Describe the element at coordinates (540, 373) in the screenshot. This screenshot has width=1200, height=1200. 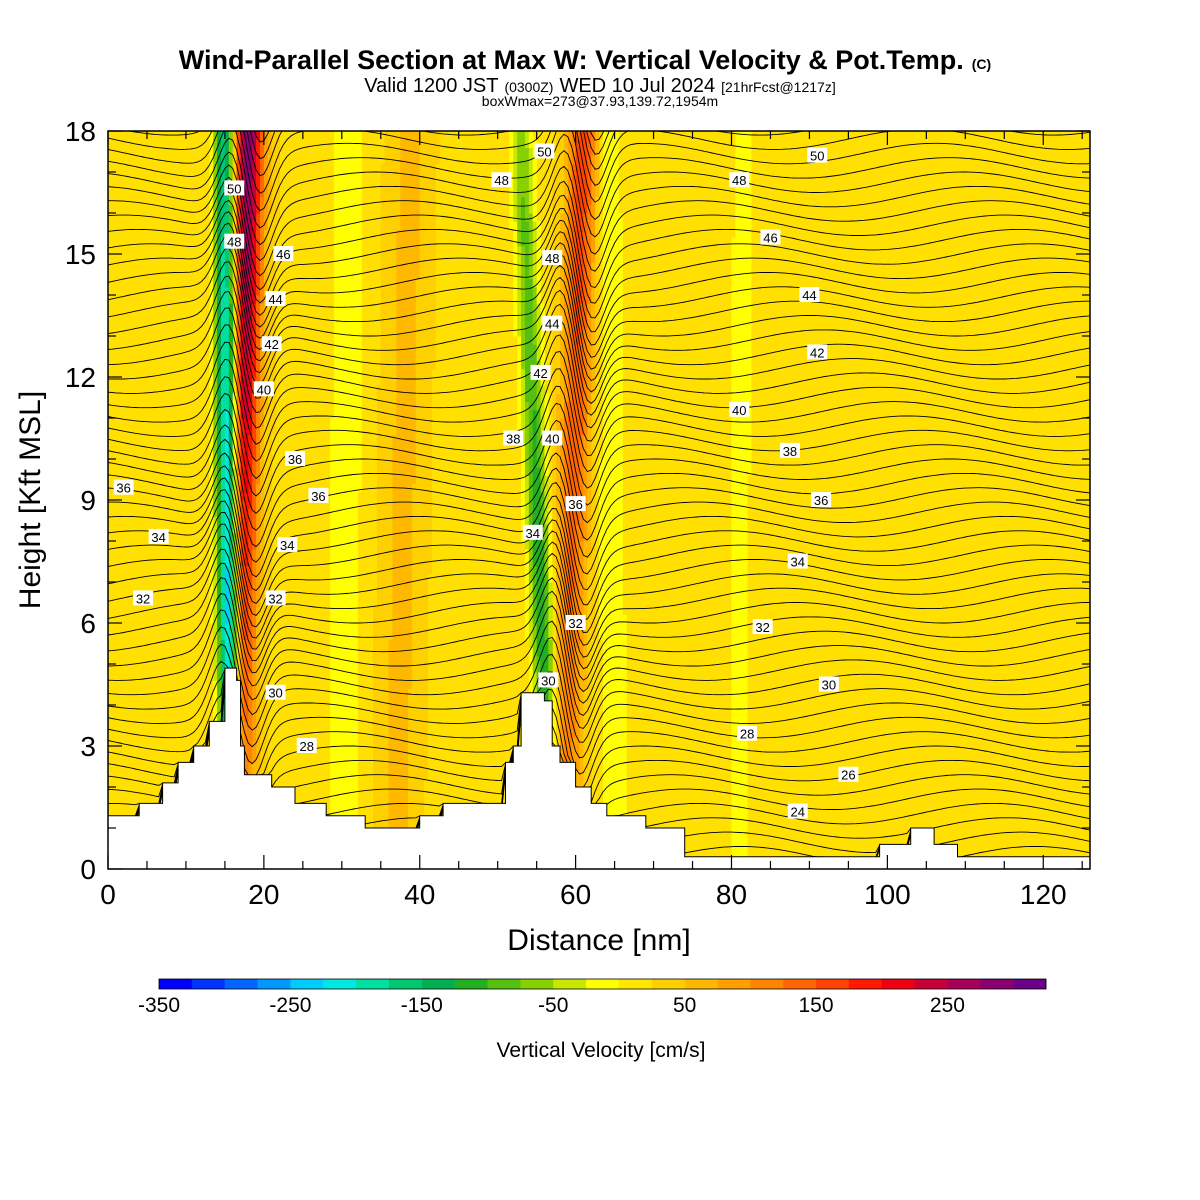
I see `contour-label: 42` at that location.